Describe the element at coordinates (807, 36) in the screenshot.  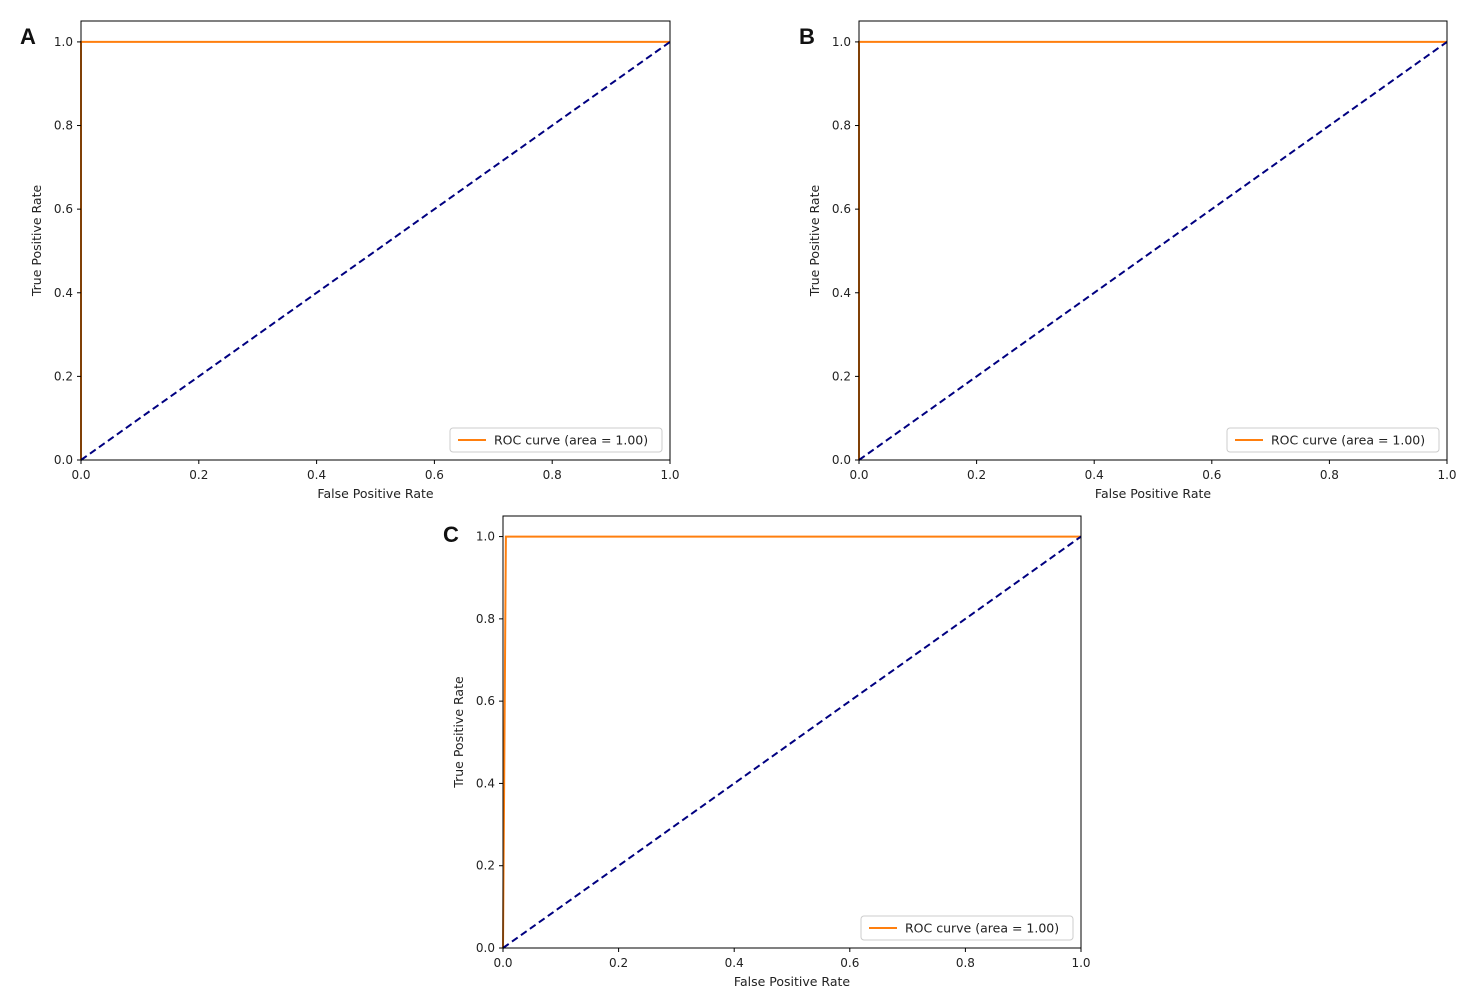
I see `panel-label: B` at that location.